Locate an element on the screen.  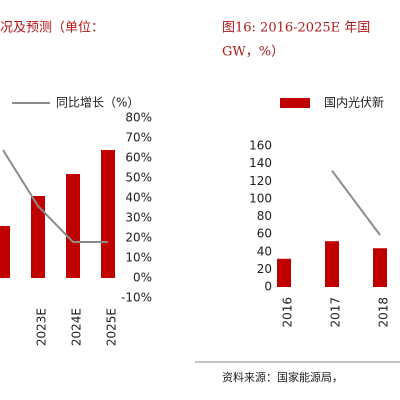
y-tick-label: 120 is located at coordinates (260, 181).